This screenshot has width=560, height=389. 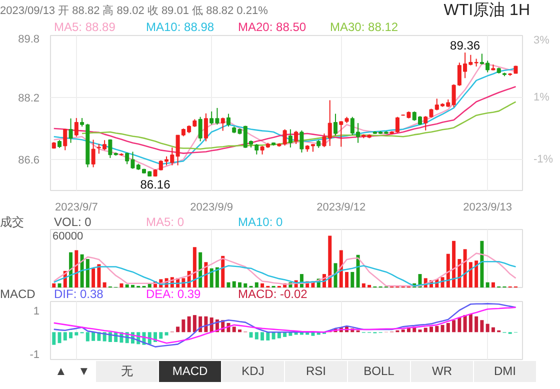 I want to click on category-label: 无, so click(x=127, y=371).